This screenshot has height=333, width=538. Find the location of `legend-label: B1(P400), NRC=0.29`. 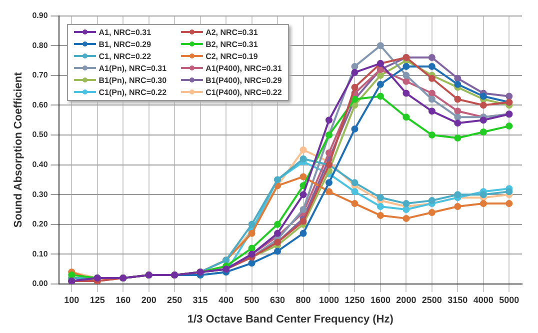

legend-label: B1(P400), NRC=0.29 is located at coordinates (244, 80).